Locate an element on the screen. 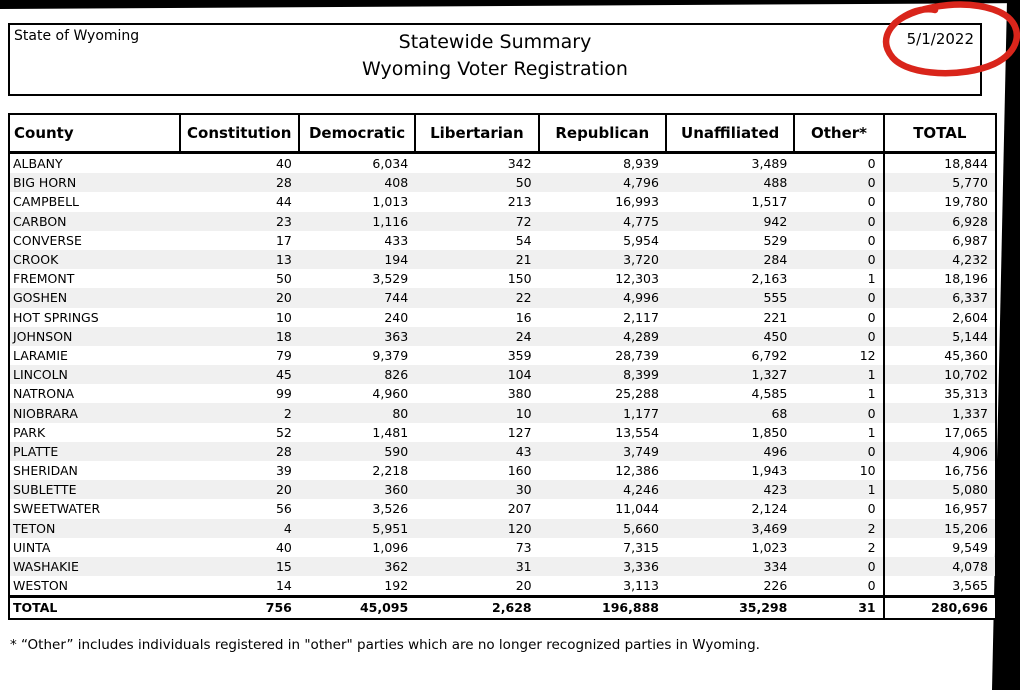  value-cell: 2,124 is located at coordinates (769, 509).